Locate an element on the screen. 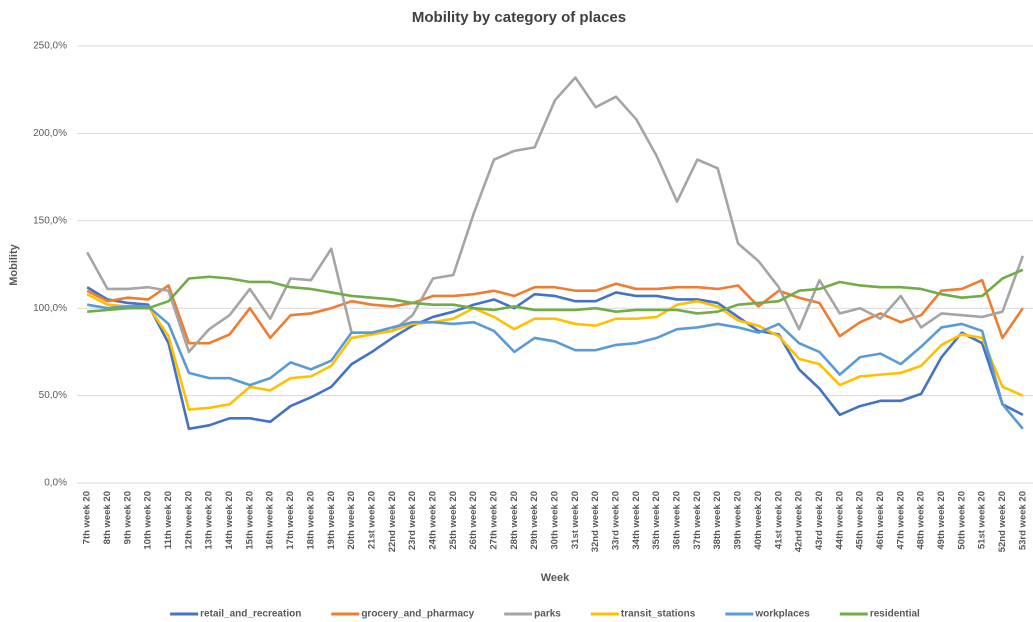 This screenshot has height=622, width=1033. x-tick-label: 31st week 20 is located at coordinates (575, 520).